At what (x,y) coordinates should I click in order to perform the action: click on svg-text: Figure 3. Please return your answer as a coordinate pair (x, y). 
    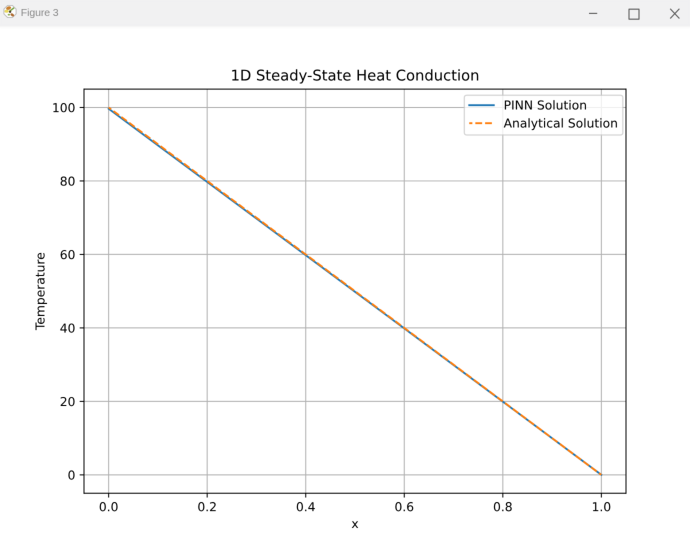
    Looking at the image, I should click on (40, 13).